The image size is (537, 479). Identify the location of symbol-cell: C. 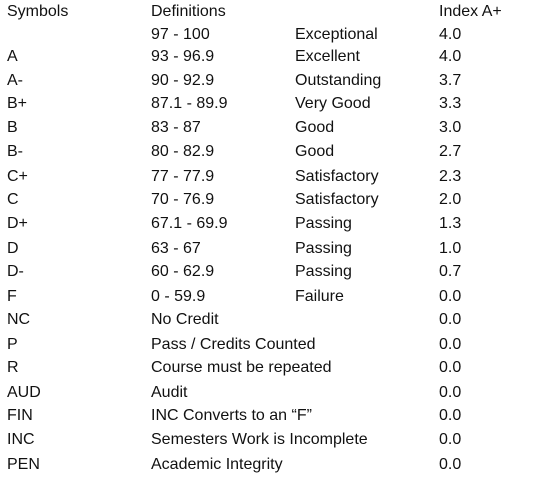
(13, 199).